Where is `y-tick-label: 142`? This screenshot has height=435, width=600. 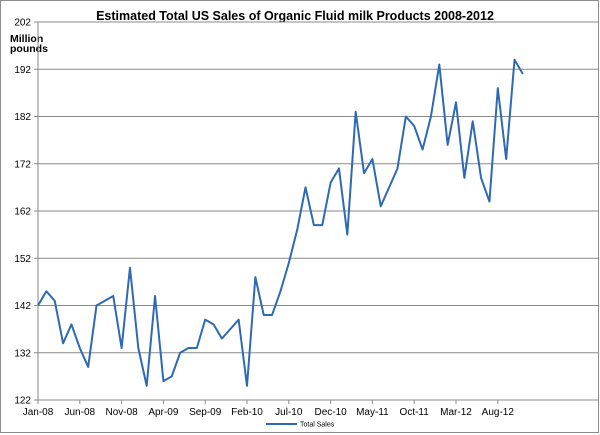 y-tick-label: 142 is located at coordinates (22, 306).